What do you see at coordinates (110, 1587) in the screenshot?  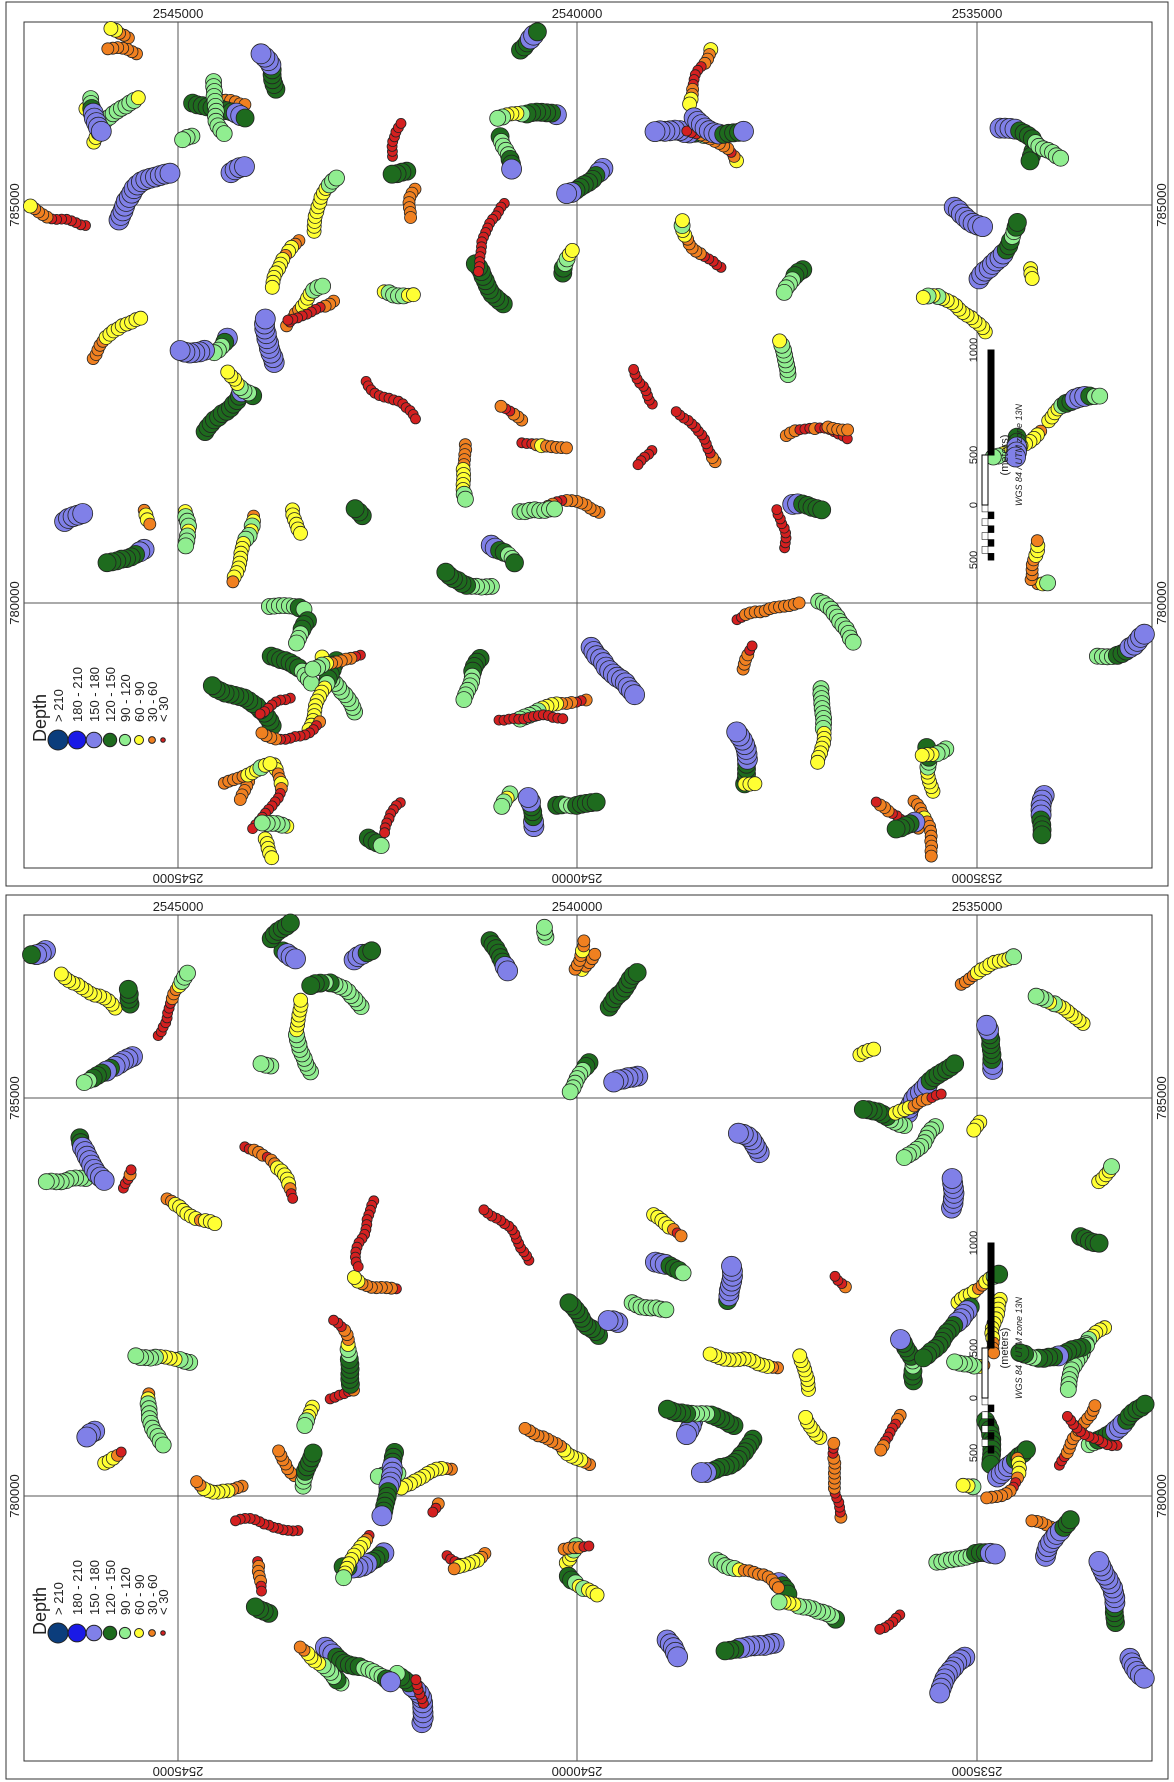 I see `legend-label: 120 - 150` at bounding box center [110, 1587].